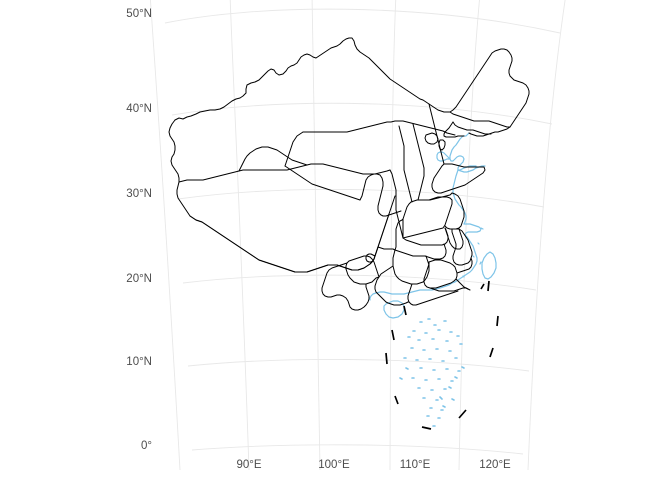  Describe the element at coordinates (464, 265) in the screenshot. I see `border-fujian` at that location.